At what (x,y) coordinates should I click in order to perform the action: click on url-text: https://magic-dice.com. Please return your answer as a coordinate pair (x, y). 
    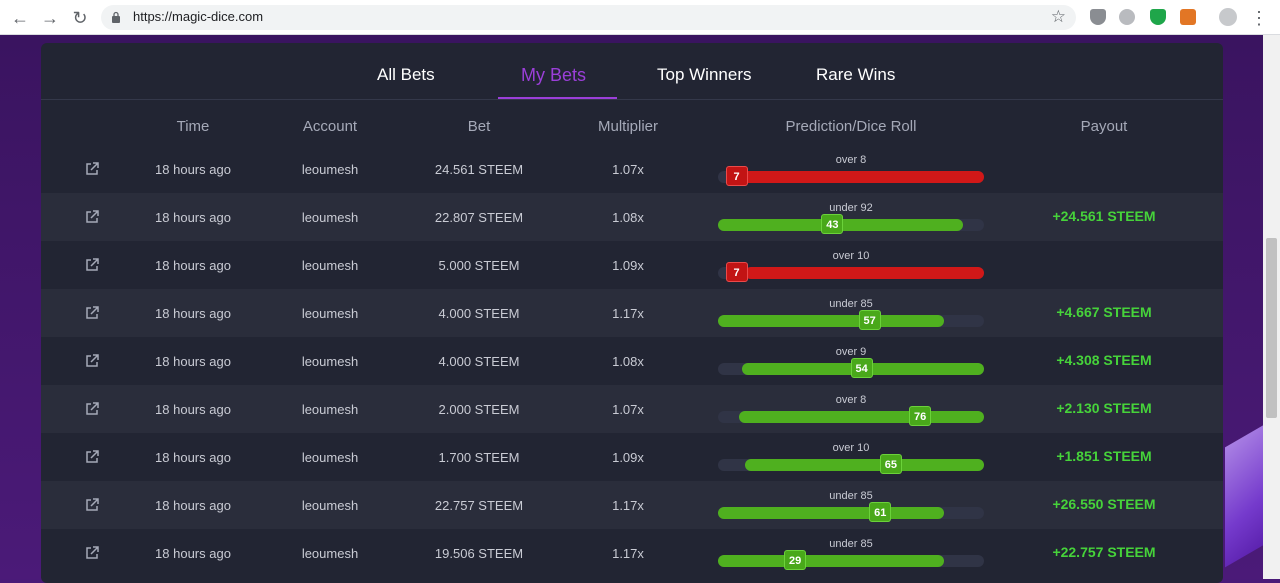
    Looking at the image, I should click on (198, 16).